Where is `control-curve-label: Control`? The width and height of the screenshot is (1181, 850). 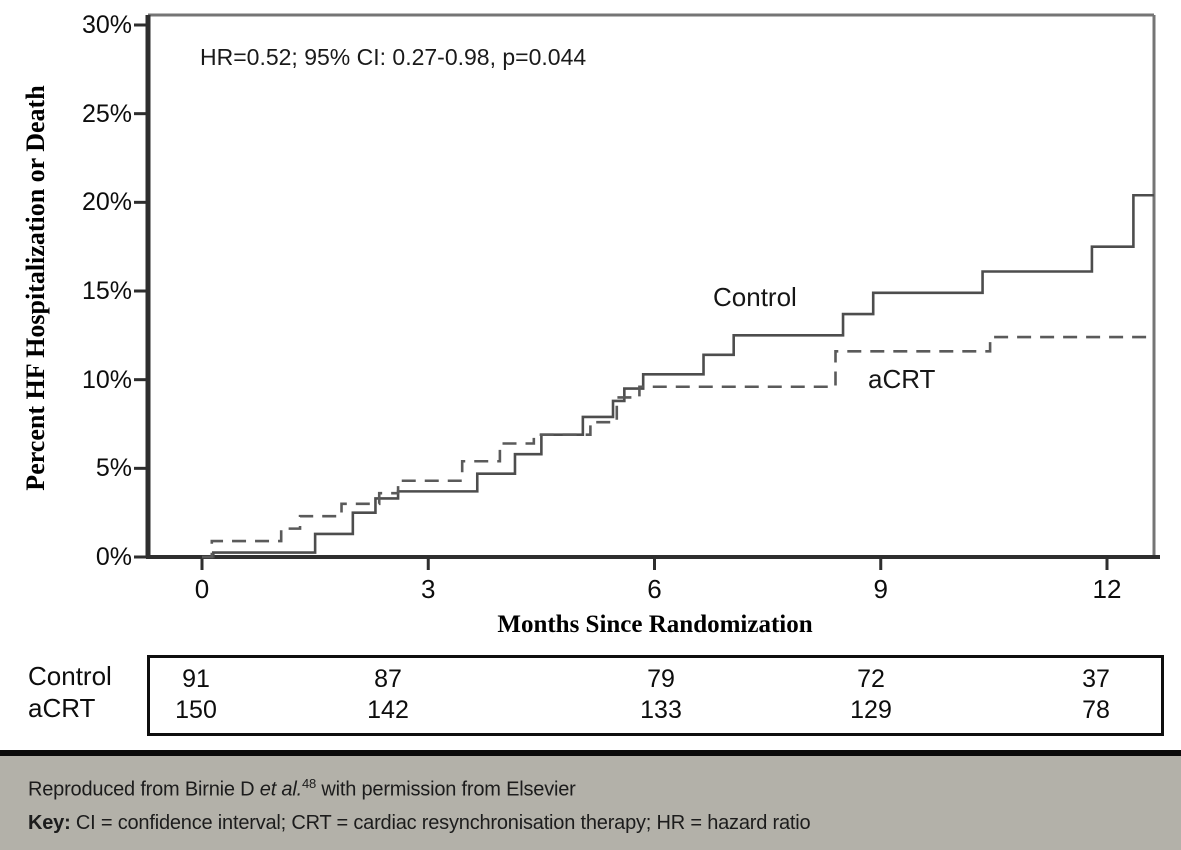 control-curve-label: Control is located at coordinates (755, 297).